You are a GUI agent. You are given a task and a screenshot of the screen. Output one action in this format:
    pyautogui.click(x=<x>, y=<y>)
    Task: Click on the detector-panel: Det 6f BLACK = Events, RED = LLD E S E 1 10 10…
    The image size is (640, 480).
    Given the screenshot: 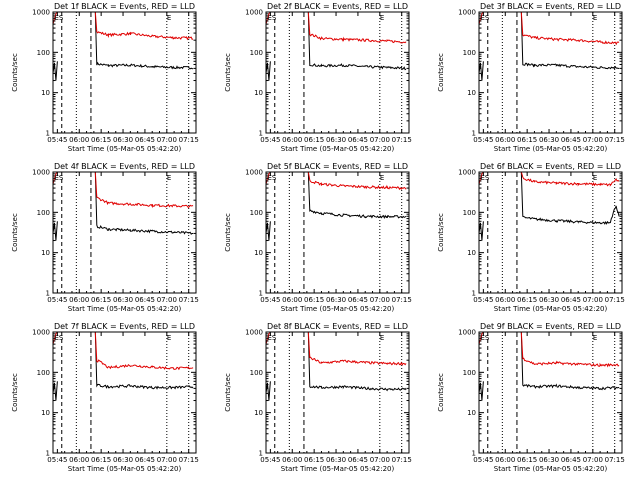 What is the action you would take?
    pyautogui.click(x=532, y=240)
    